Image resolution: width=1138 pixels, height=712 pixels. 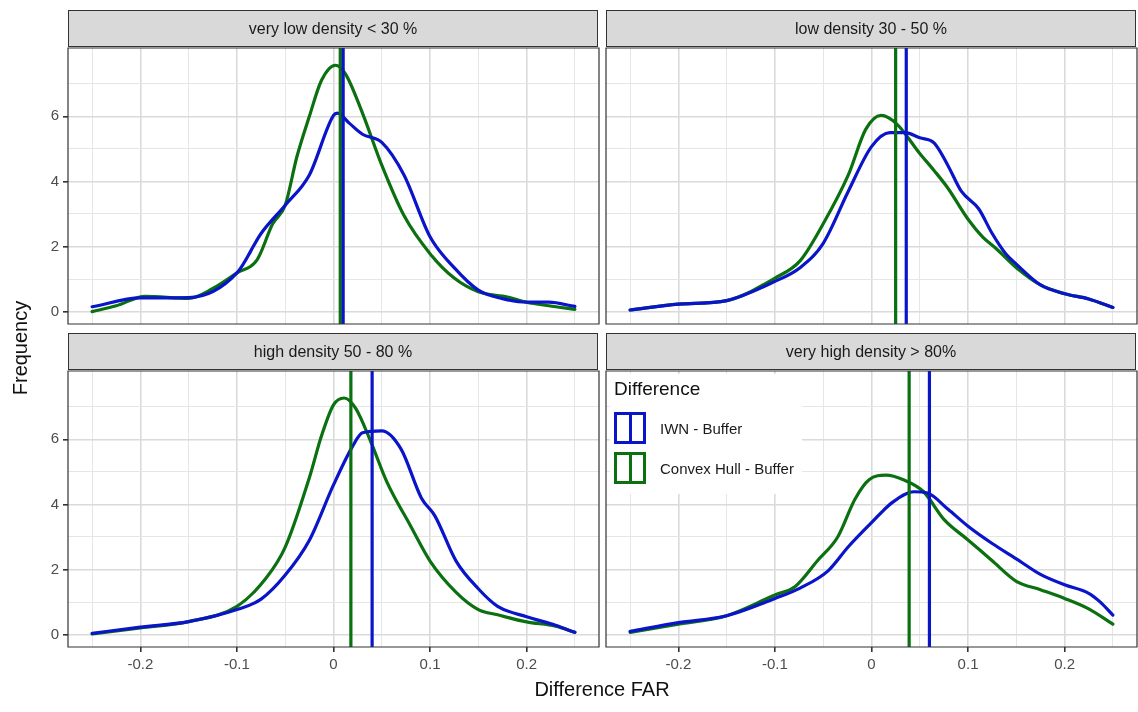 What do you see at coordinates (871, 28) in the screenshot?
I see `chart-title: low density 30 - 50 %` at bounding box center [871, 28].